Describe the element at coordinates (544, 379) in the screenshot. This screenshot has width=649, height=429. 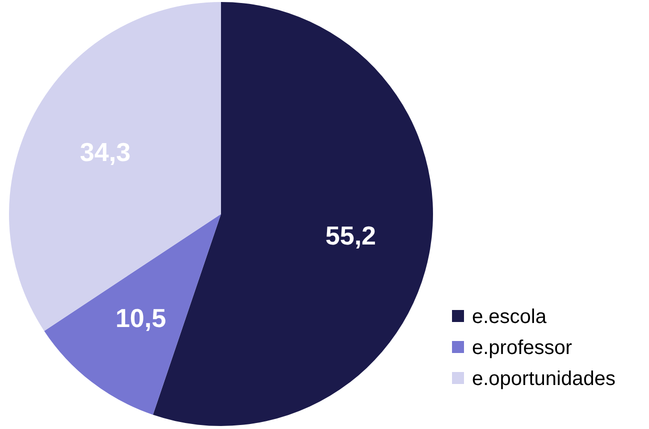
I see `legend-label: e.oportunidades` at that location.